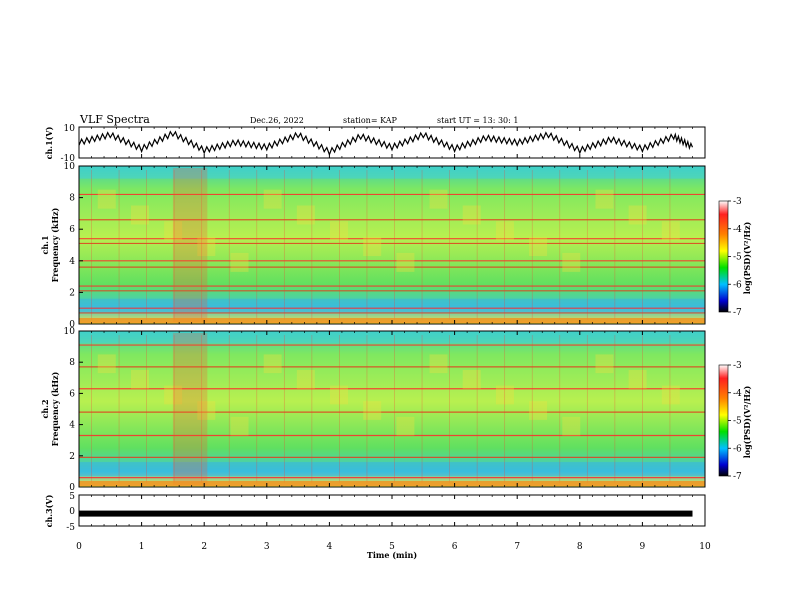 This screenshot has height=612, width=792. I want to click on x-tick-label: 8, so click(580, 547).